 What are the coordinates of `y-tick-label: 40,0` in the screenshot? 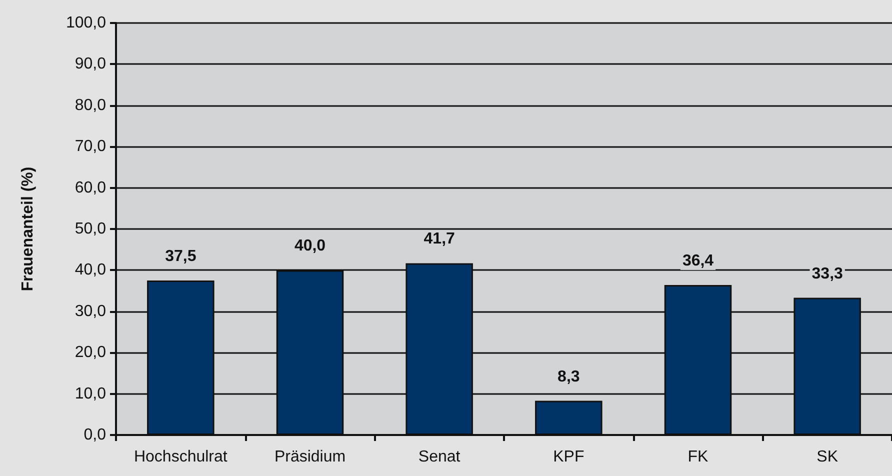 It's located at (90, 270).